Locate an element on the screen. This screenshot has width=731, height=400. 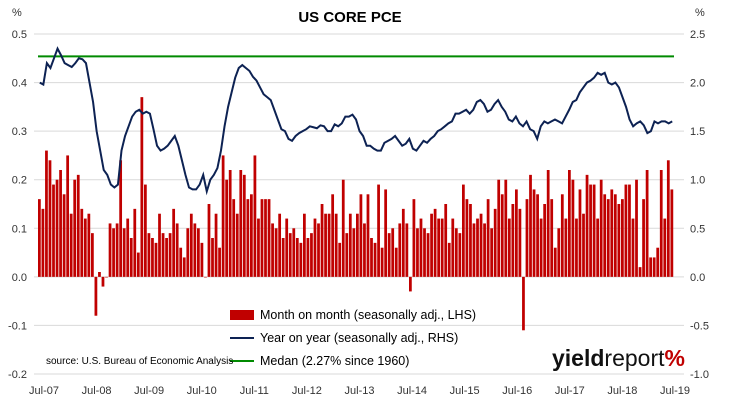
right-tick-label: -0.5 is located at coordinates (699, 326).